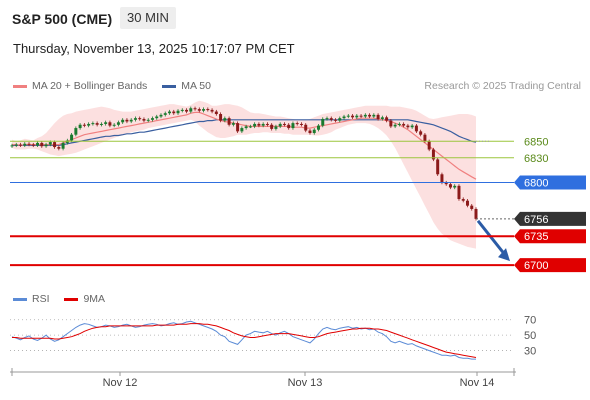  Describe the element at coordinates (530, 336) in the screenshot. I see `rsi-tick-label-50: 50` at that location.